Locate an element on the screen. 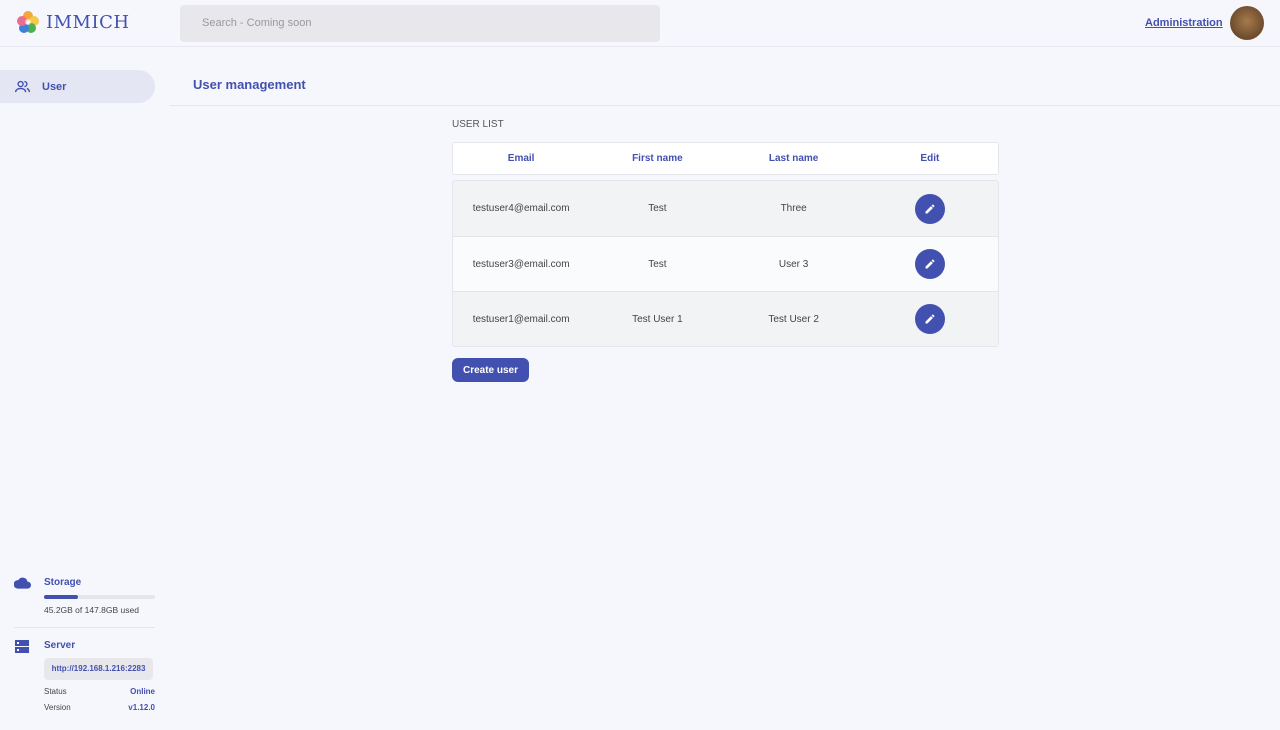 The height and width of the screenshot is (730, 1280). storage-bar is located at coordinates (99, 597).